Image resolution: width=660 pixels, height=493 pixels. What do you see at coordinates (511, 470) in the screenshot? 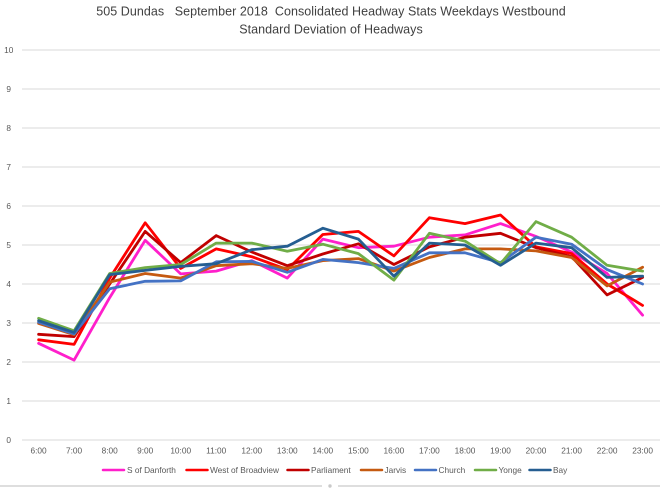
I see `svg-text: Yonge` at bounding box center [511, 470].